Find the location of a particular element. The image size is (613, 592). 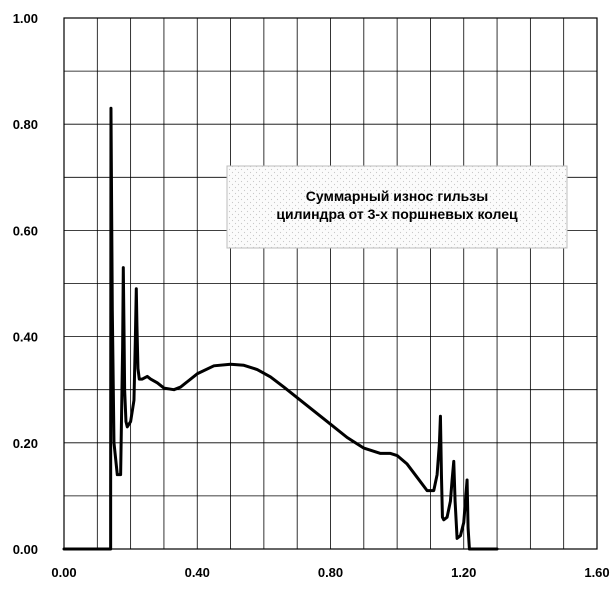

annotation-line-1: Суммарный износ гильзы is located at coordinates (397, 196).